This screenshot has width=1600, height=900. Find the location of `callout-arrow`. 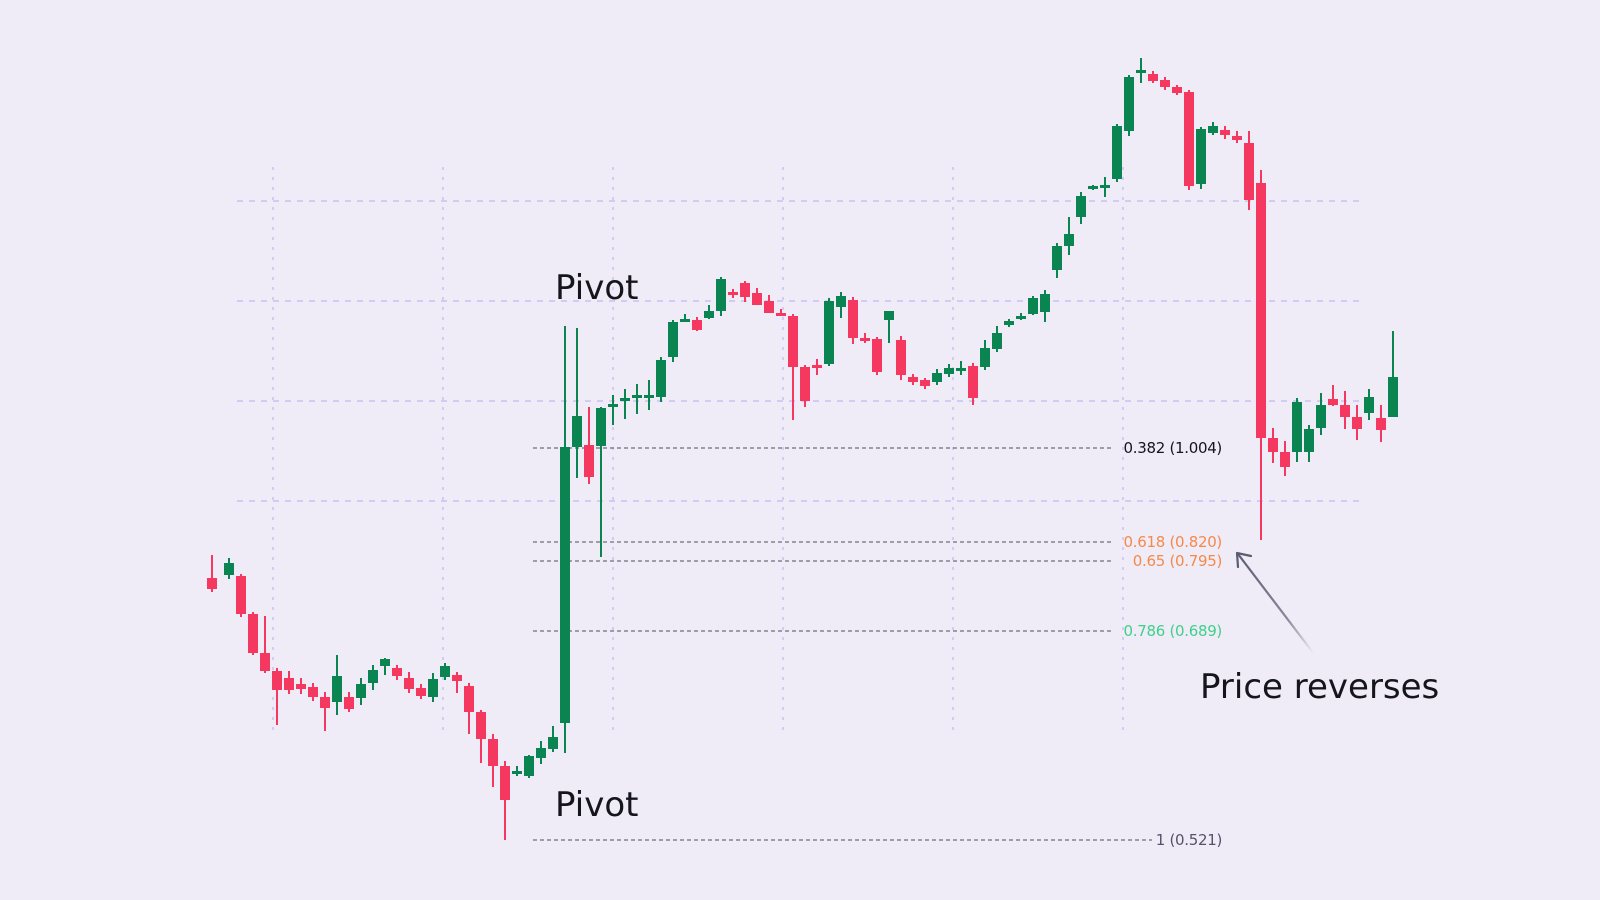

callout-arrow is located at coordinates (1275, 603).